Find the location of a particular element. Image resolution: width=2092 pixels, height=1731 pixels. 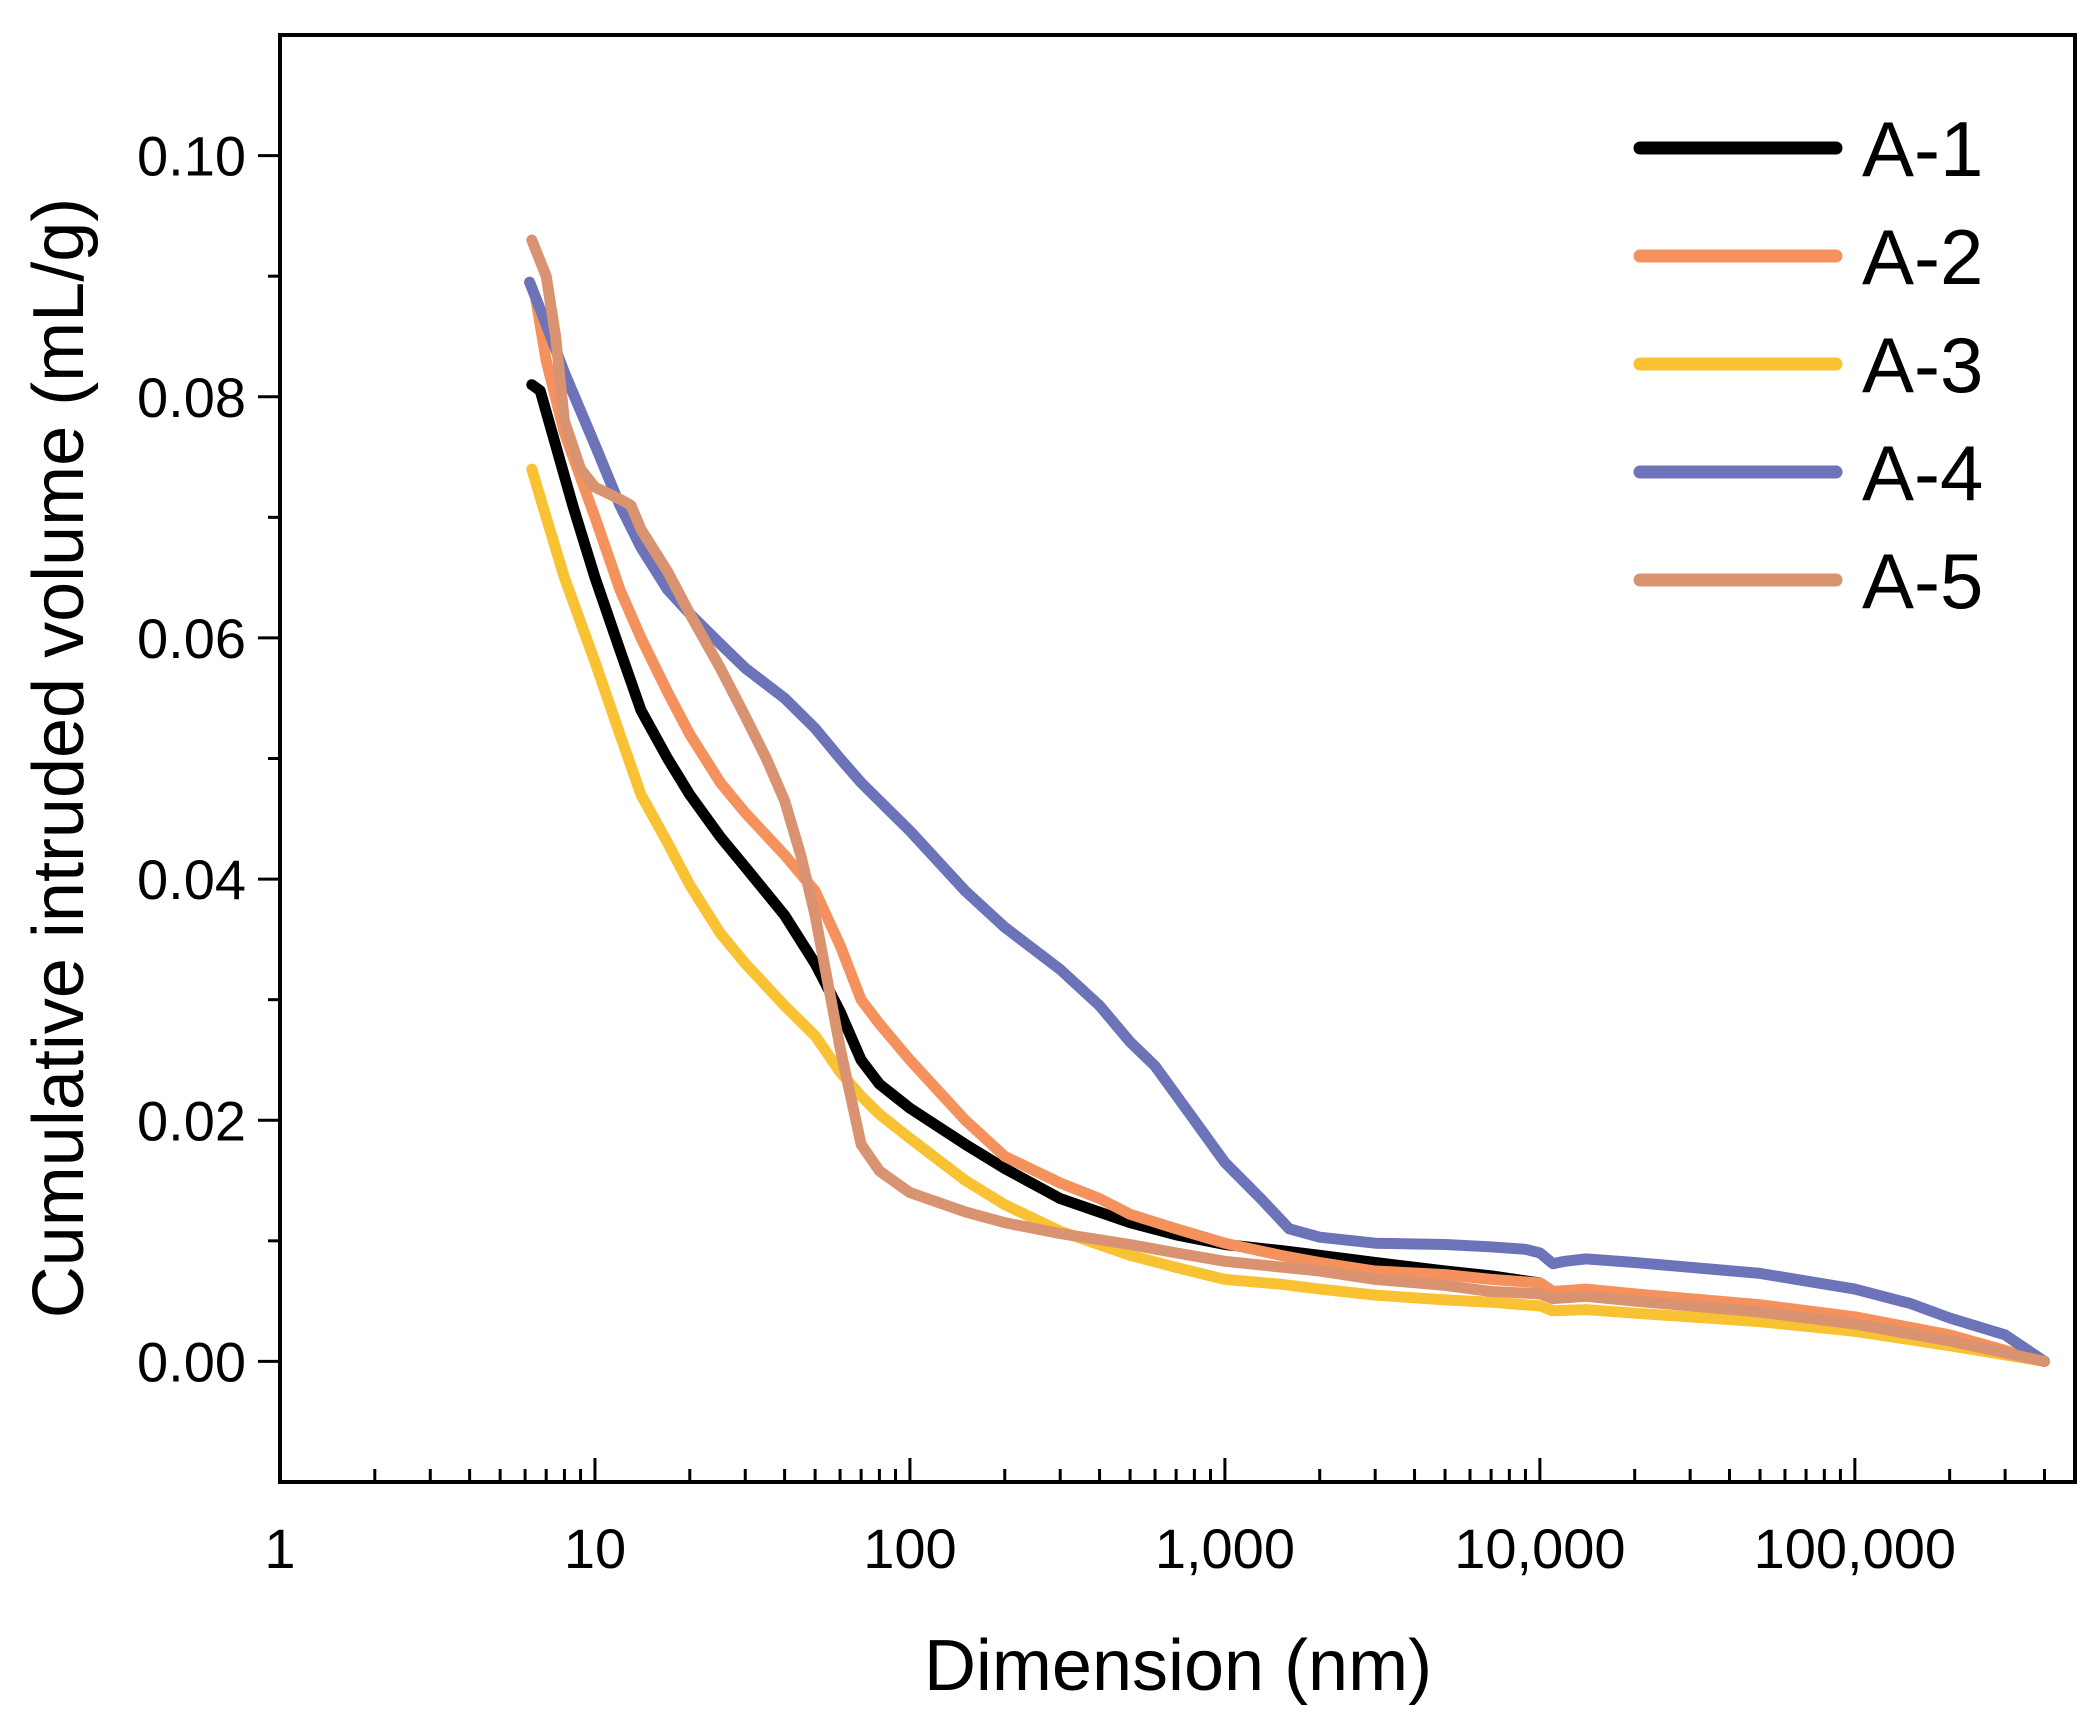

x-tick-label: 10 is located at coordinates (595, 1548).